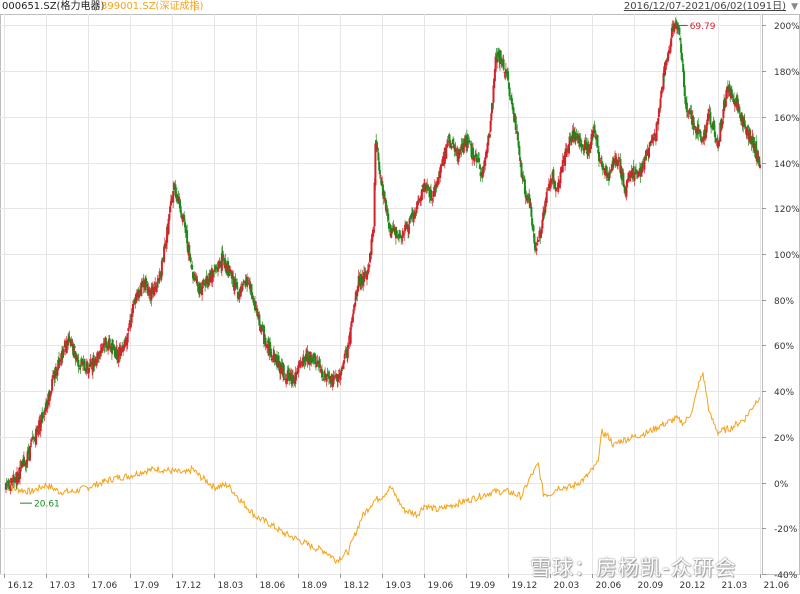  I want to click on y-tick-label: 60%, so click(784, 347).